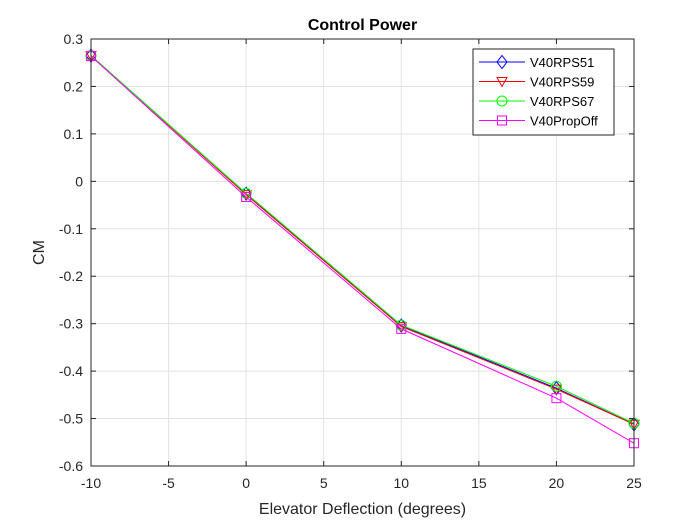  I want to click on x-tick-label: 25, so click(634, 483).